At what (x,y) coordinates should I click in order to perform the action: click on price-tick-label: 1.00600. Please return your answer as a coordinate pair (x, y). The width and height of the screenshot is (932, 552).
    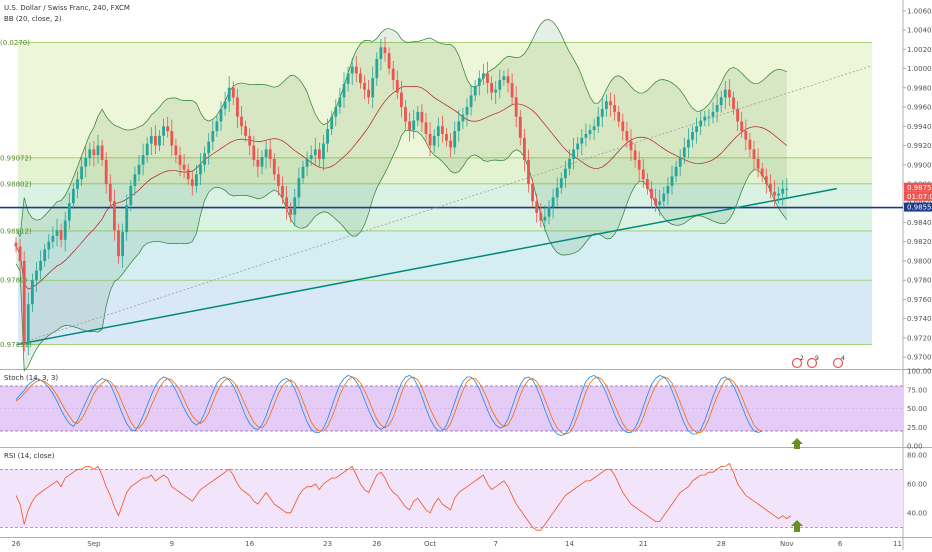
    Looking at the image, I should click on (919, 11).